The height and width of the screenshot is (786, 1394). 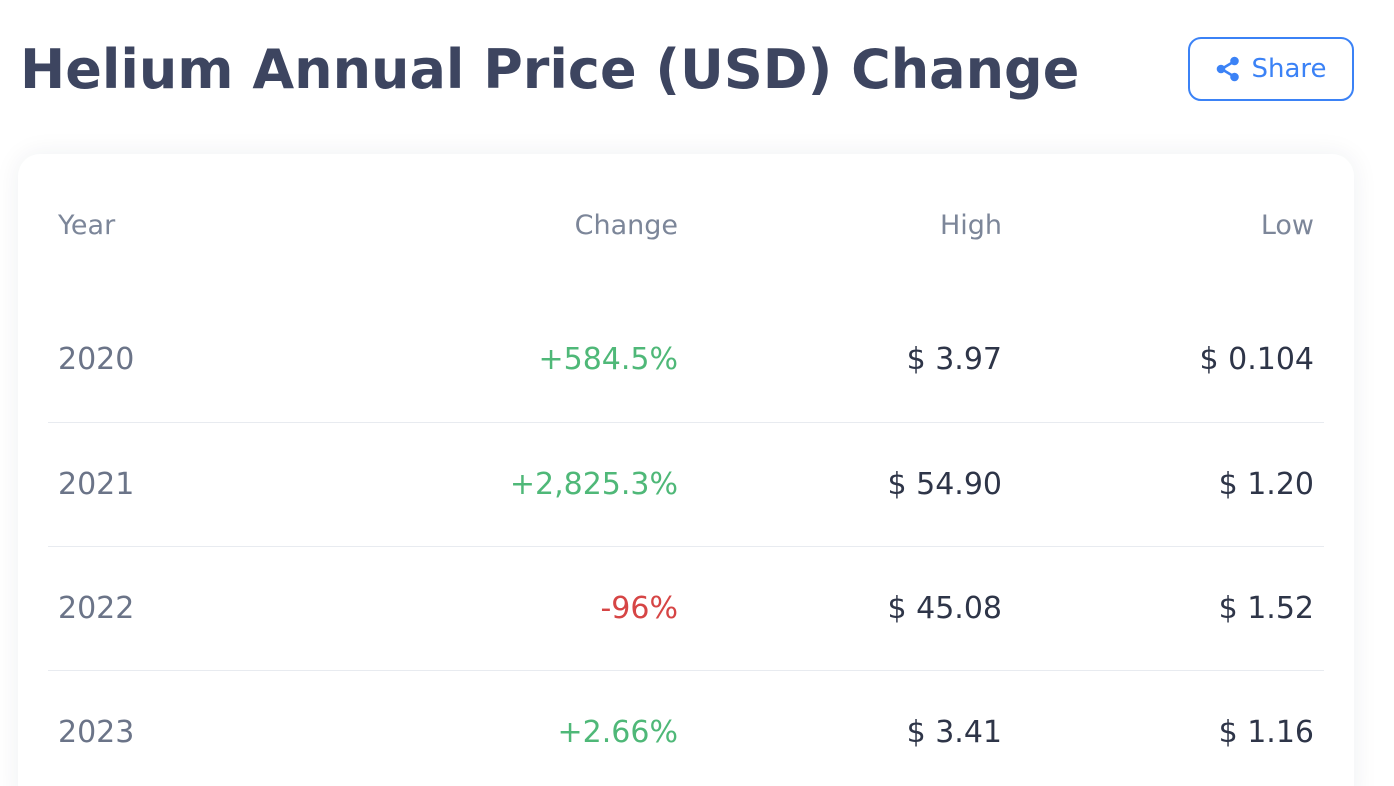 What do you see at coordinates (686, 484) in the screenshot?
I see `table-row: 2021 +2,825.3% $ 54.90 $ 1.20` at bounding box center [686, 484].